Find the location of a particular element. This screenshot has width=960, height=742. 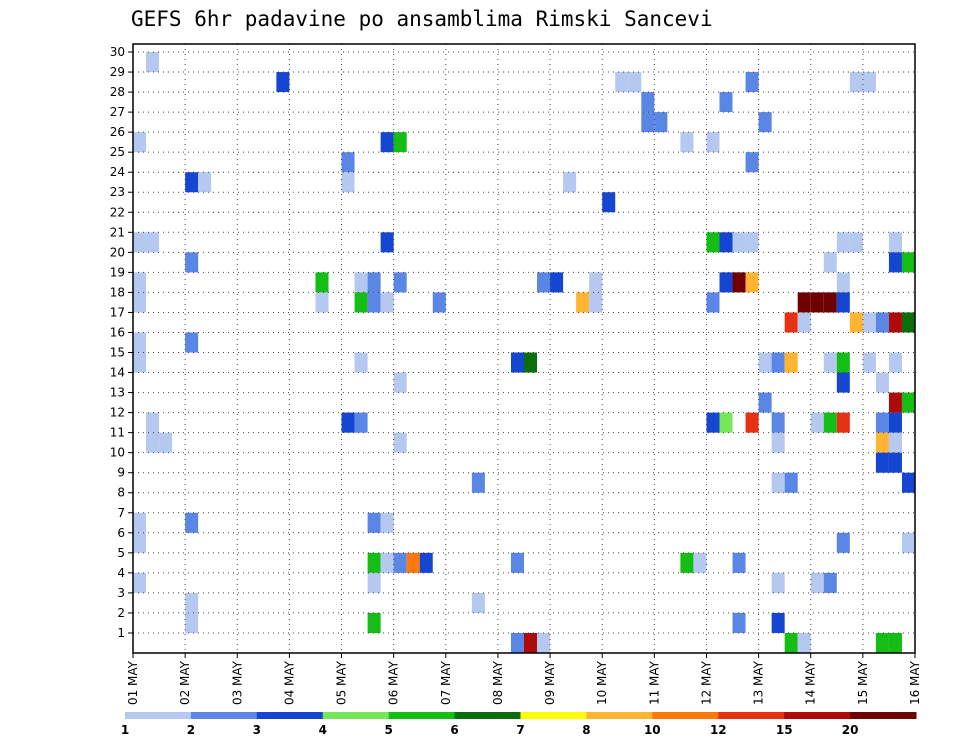

y-tick-label-26: 26 is located at coordinates (117, 132).